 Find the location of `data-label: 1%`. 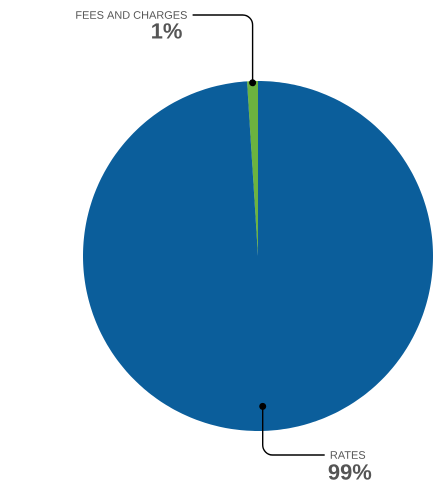

data-label: 1% is located at coordinates (167, 31).